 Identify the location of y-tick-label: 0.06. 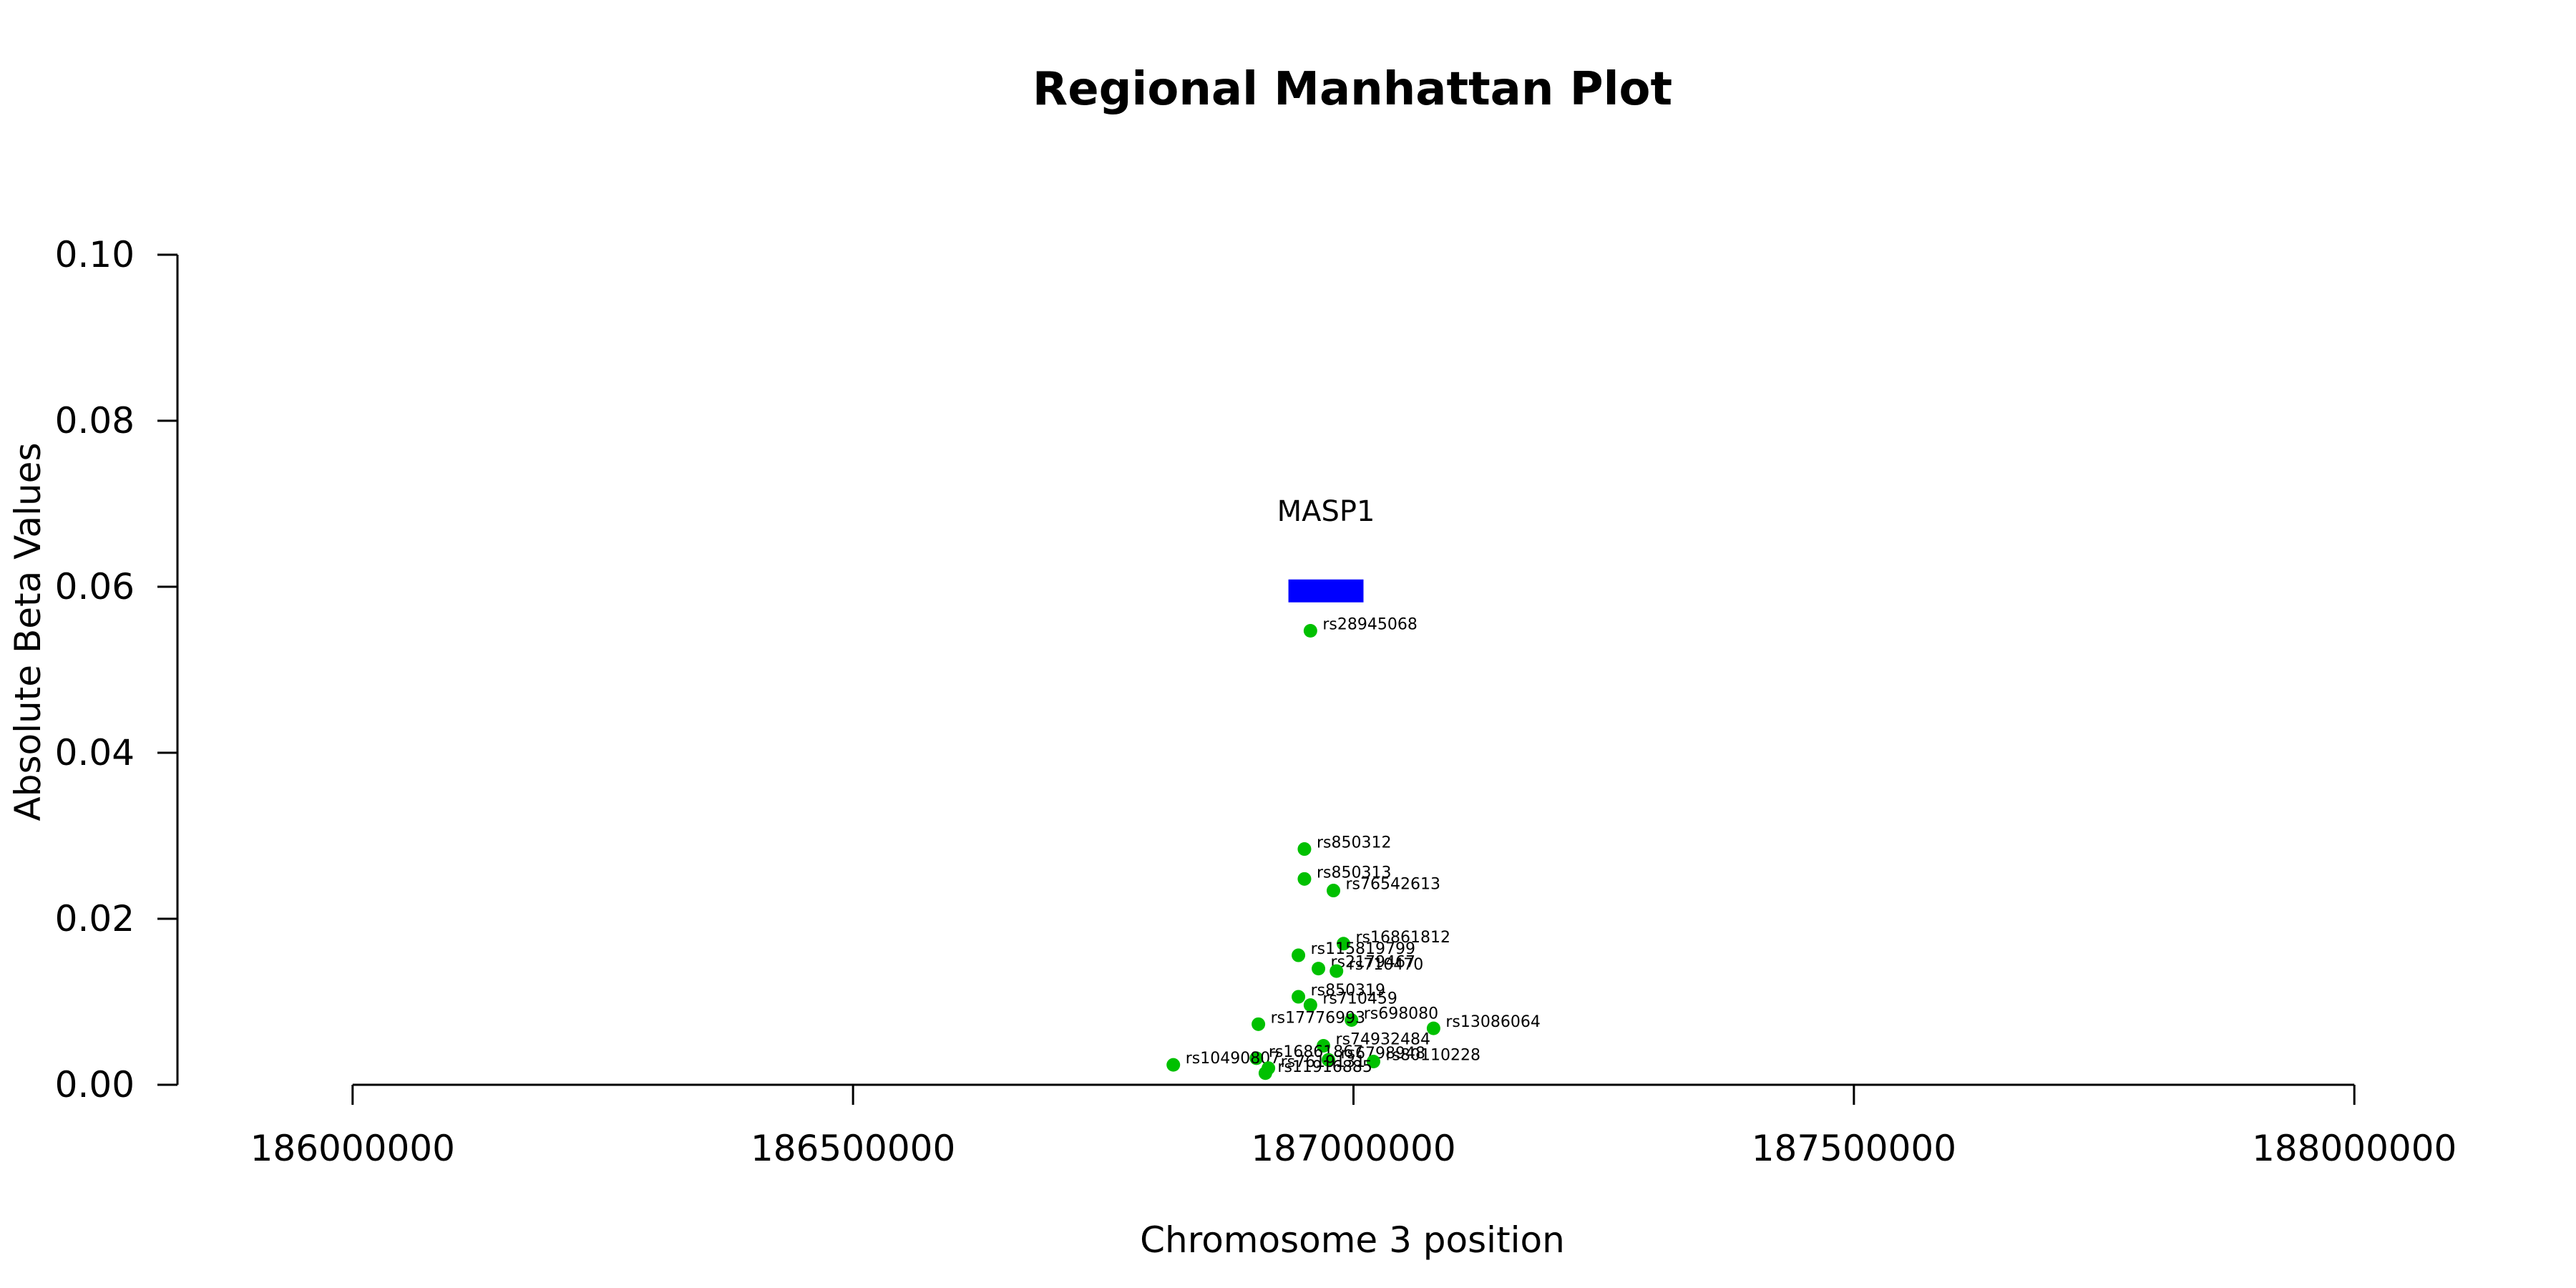
(95, 587).